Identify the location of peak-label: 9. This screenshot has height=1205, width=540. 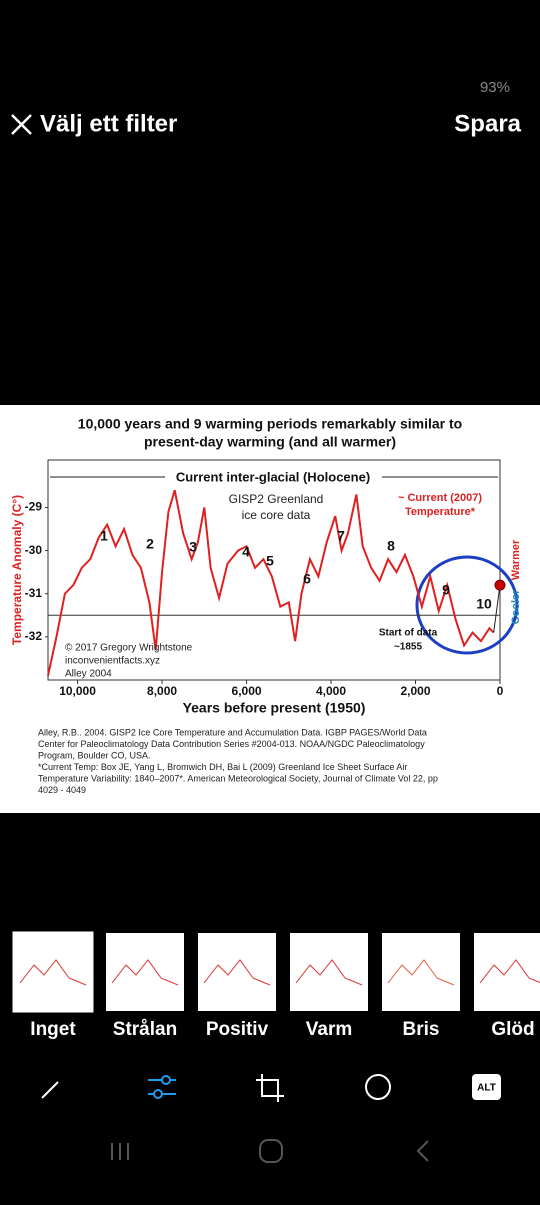
(446, 590).